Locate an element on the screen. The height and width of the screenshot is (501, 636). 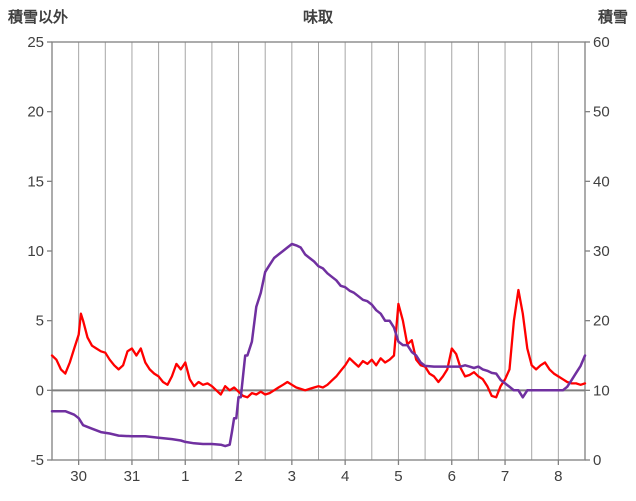
x-axis-label: 4 is located at coordinates (345, 476).